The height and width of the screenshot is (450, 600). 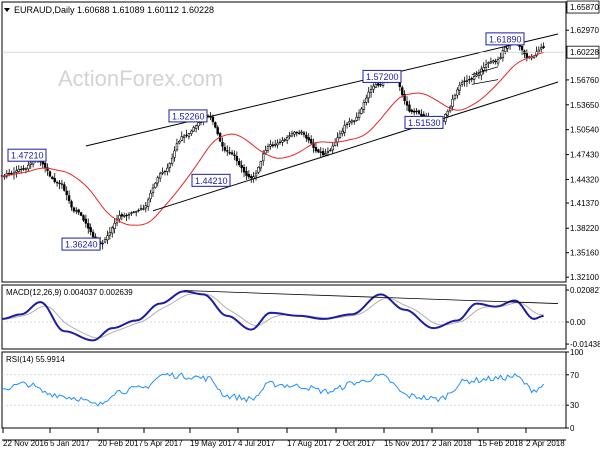 What do you see at coordinates (584, 30) in the screenshot?
I see `price-axis-label: 1.62970` at bounding box center [584, 30].